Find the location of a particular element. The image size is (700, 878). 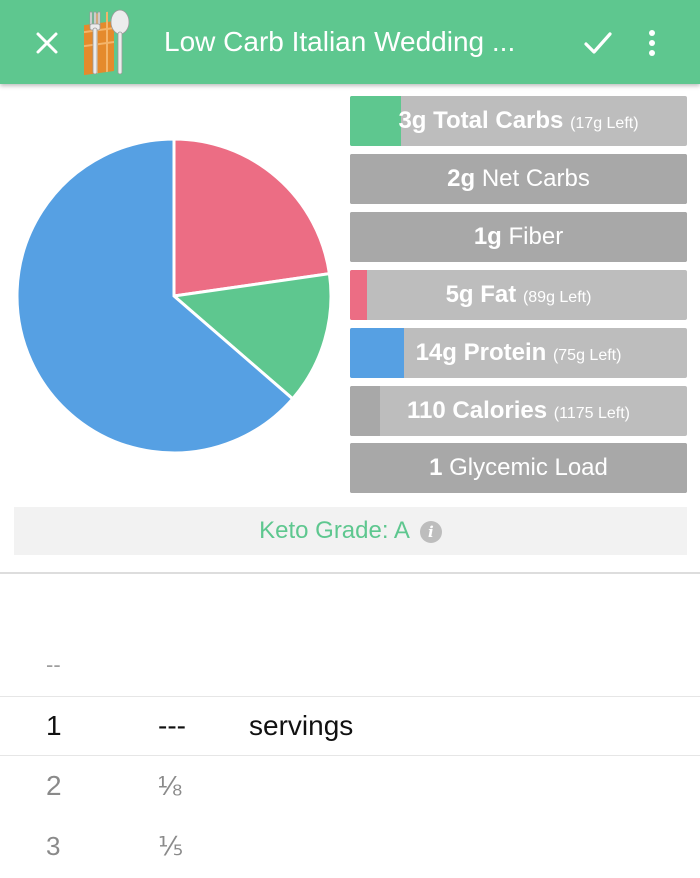

nutrient-bar-calories: 110 Calories (1175 Left) is located at coordinates (518, 411).